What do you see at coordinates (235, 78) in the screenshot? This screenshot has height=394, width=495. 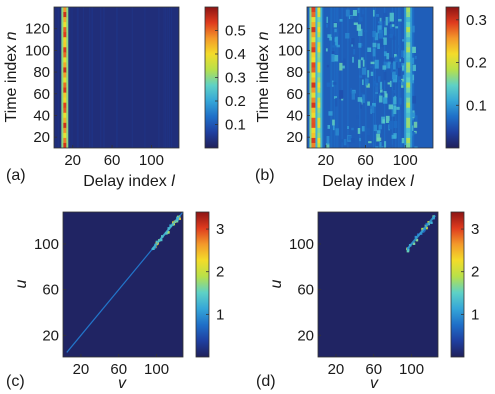 I see `colorbar-tick-label: 0.3` at bounding box center [235, 78].